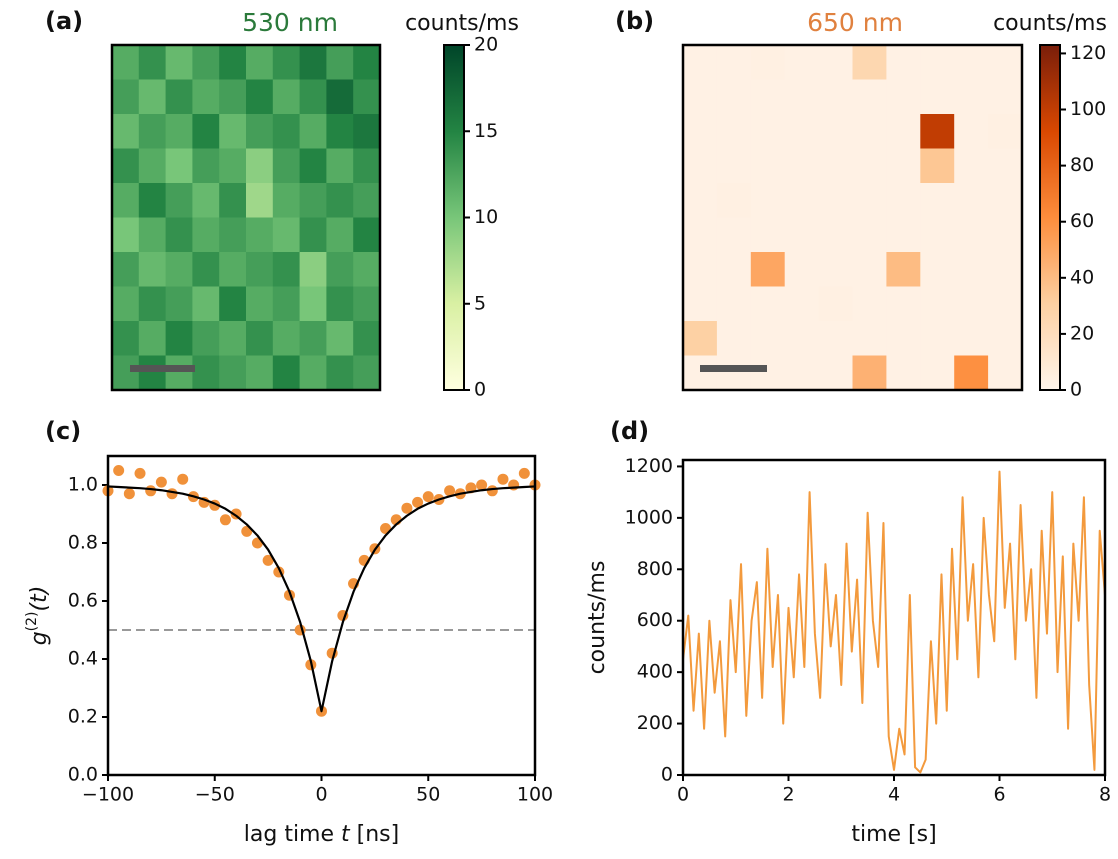 This screenshot has width=1118, height=859. Describe the element at coordinates (629, 431) in the screenshot. I see `panel-label: (d)` at that location.